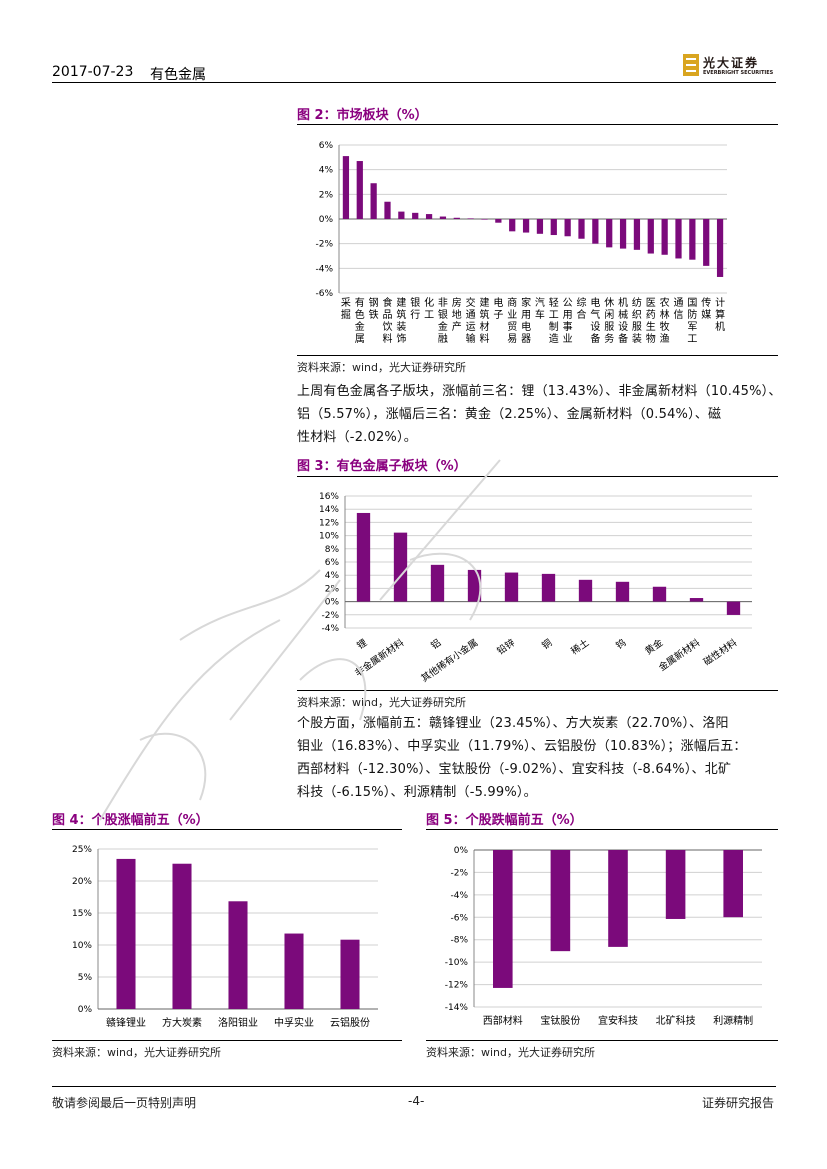 Image resolution: width=827 pixels, height=1169 pixels. Describe the element at coordinates (554, 302) in the screenshot. I see `x-category-label: 轻` at that location.